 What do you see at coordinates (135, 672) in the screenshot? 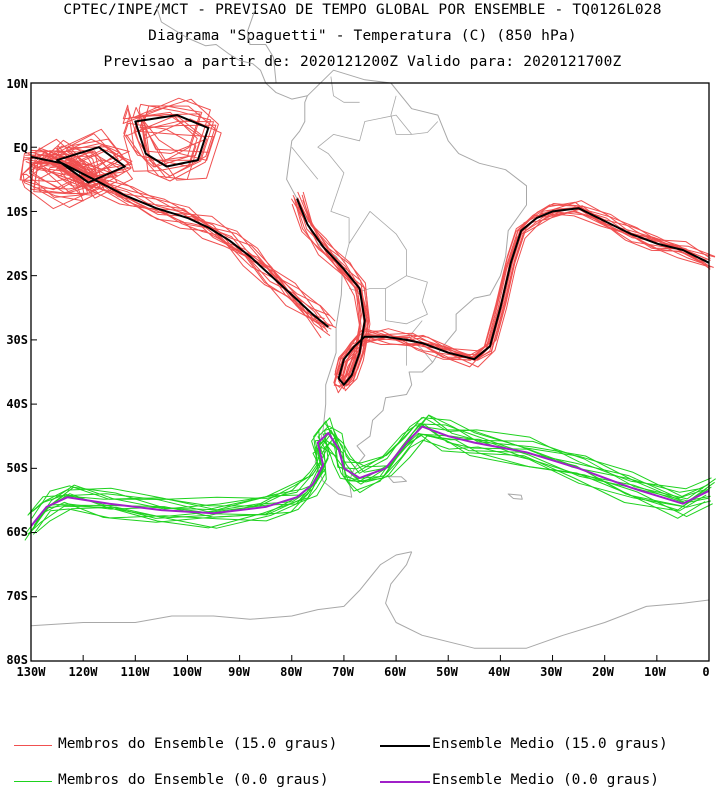
I see `lon-label-110w: 110W` at bounding box center [135, 672].